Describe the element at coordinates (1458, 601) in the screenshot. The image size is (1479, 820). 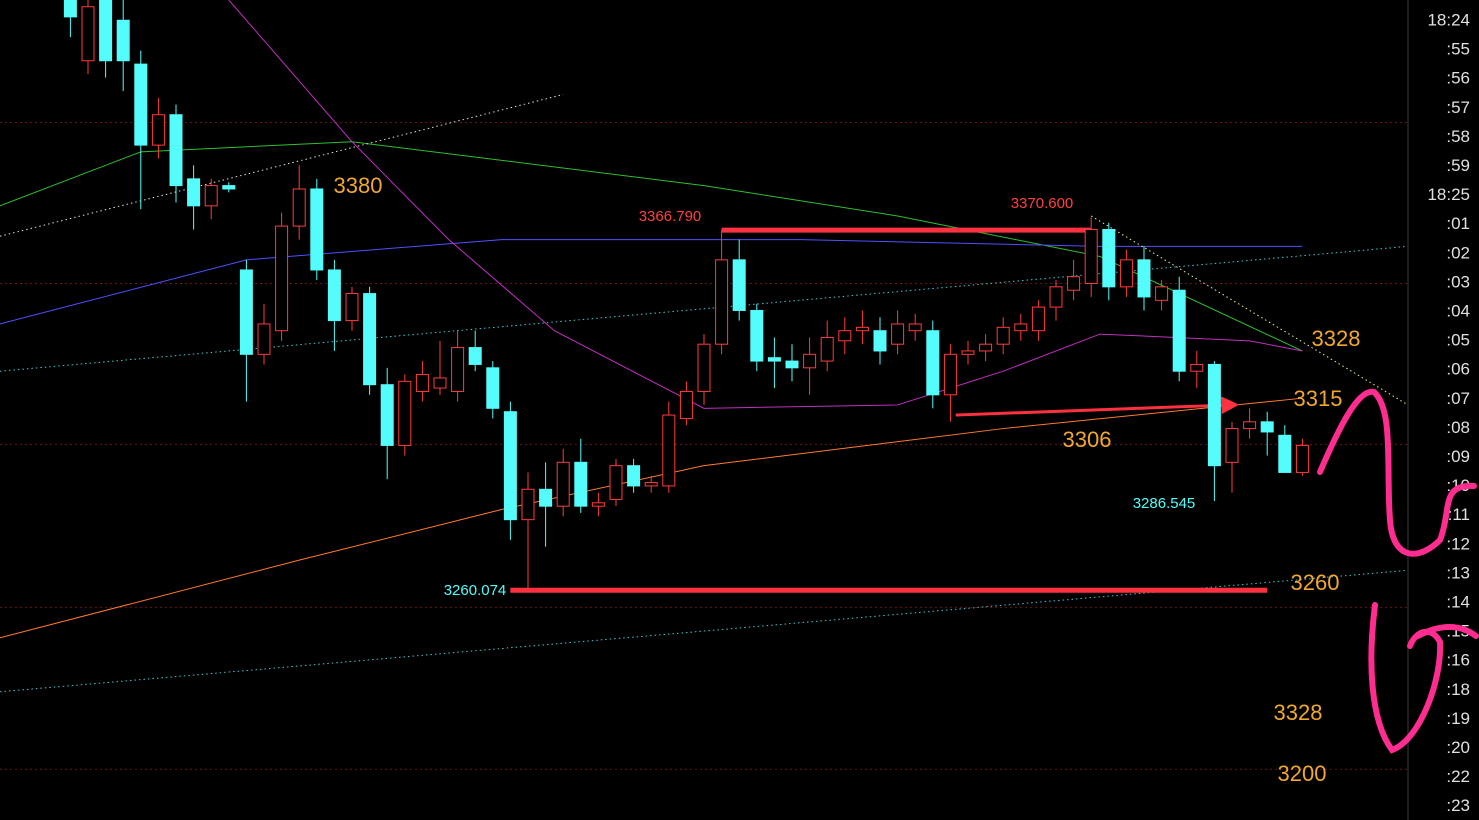
I see `time-label: :14` at that location.